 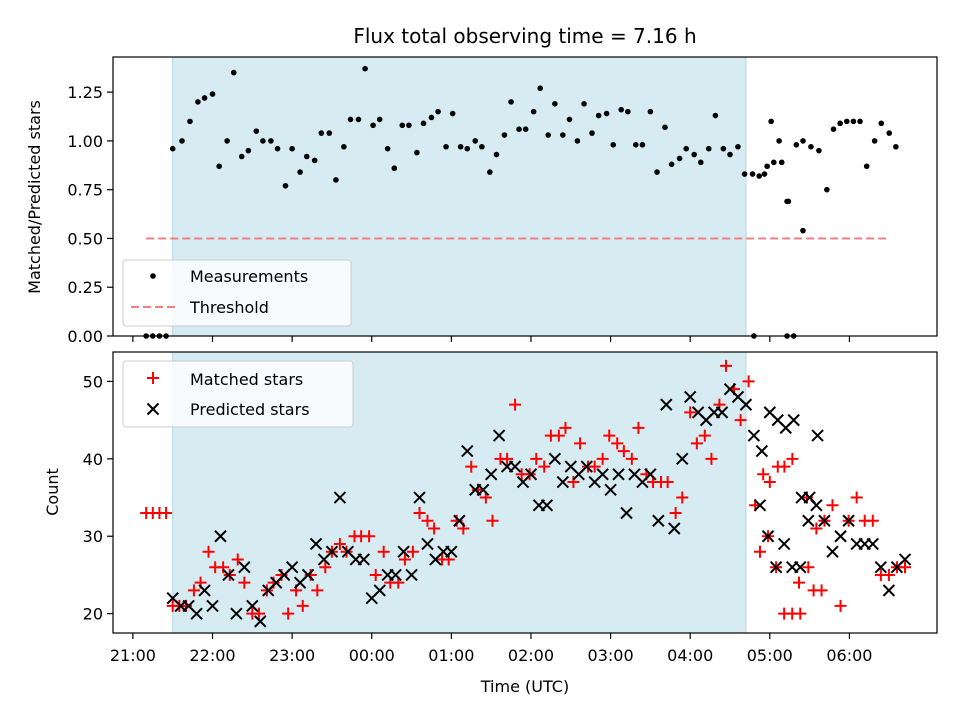 What do you see at coordinates (249, 276) in the screenshot?
I see `legend-measurements-label: Measurements` at bounding box center [249, 276].